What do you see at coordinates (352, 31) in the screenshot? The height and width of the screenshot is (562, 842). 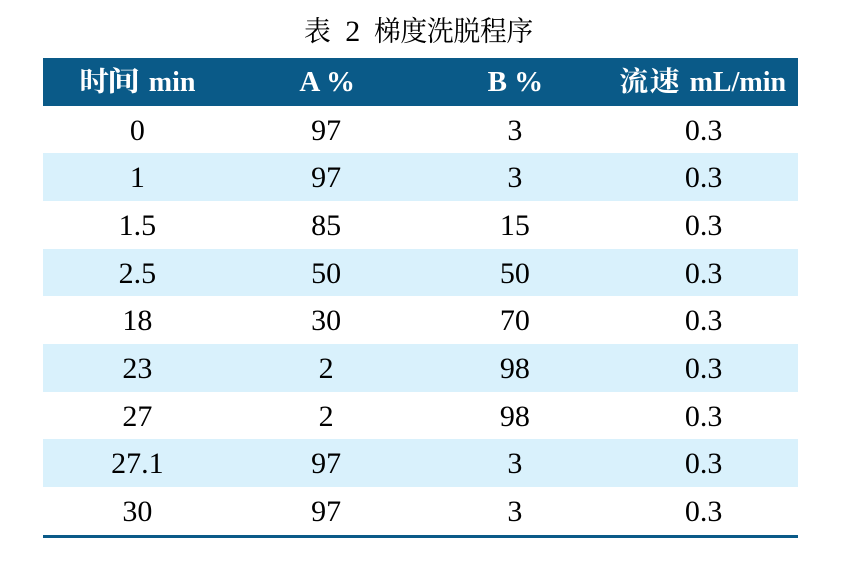 I see `svg-text: 2` at bounding box center [352, 31].